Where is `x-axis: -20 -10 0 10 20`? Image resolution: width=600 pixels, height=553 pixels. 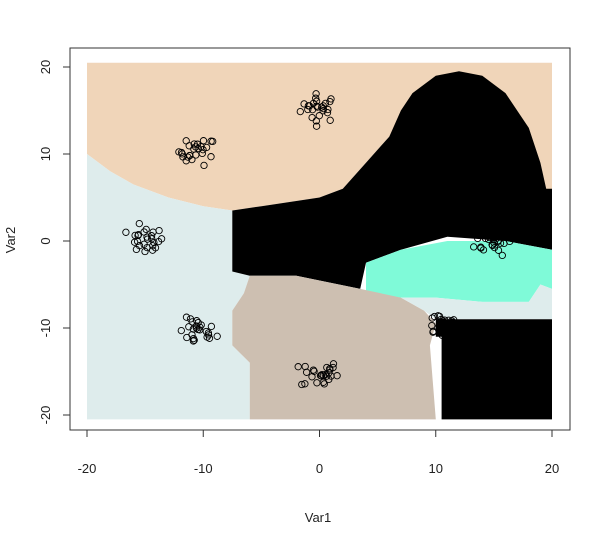
x-axis: -20 -10 0 10 20 is located at coordinates (318, 452).